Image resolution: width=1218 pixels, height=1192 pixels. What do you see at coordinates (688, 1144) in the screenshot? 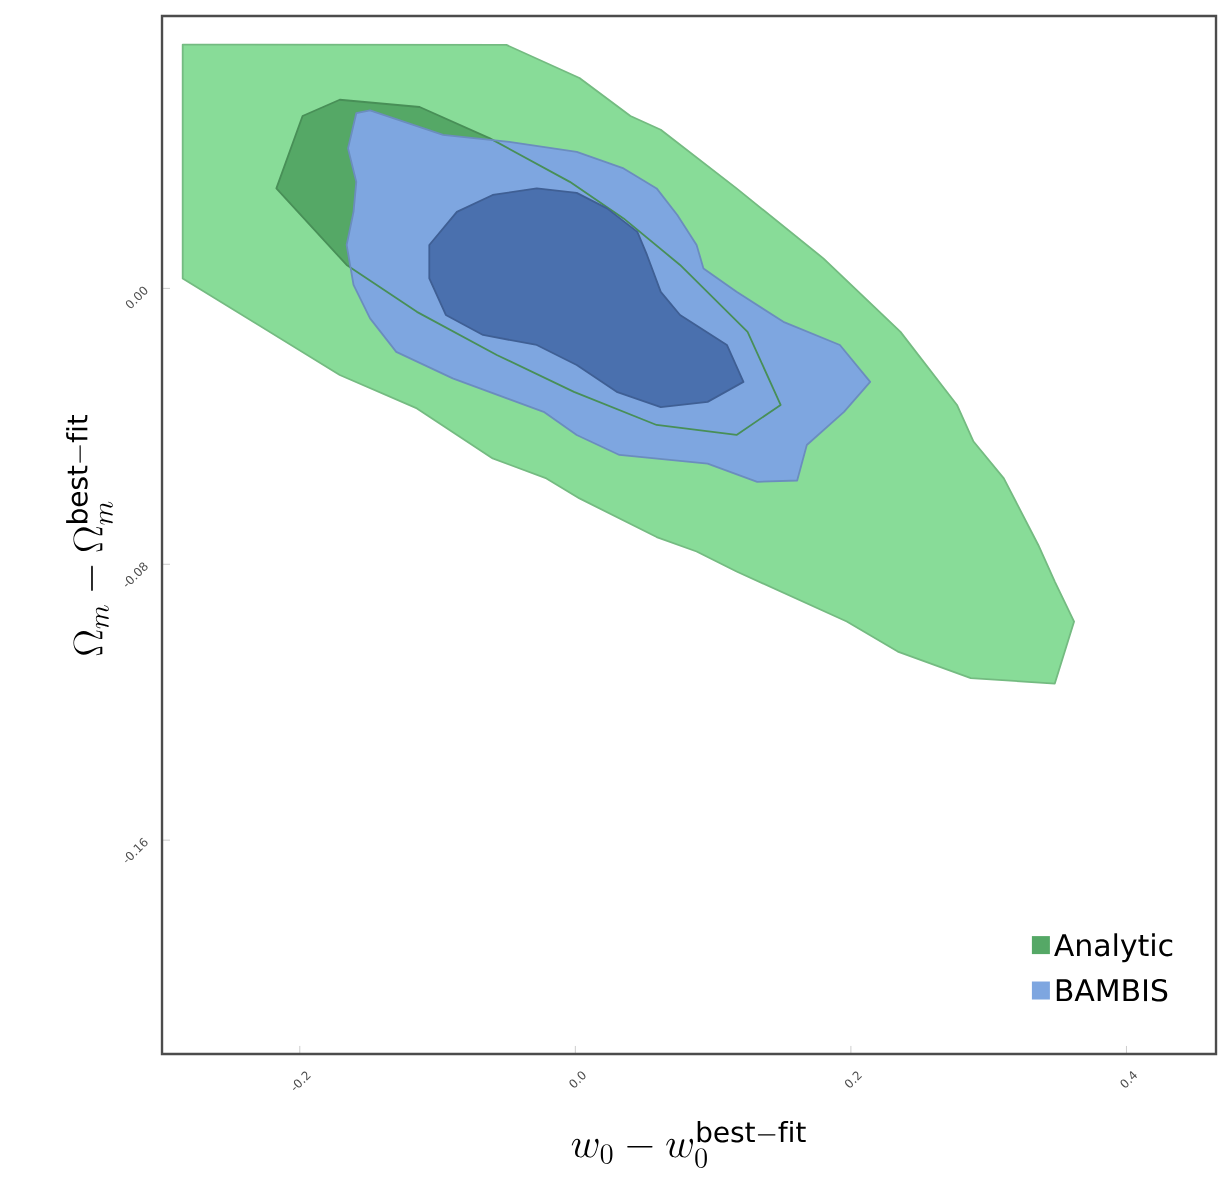
I see `x-axis-title: $w_0 - w_0^{\rm best-fit}$` at bounding box center [688, 1144].